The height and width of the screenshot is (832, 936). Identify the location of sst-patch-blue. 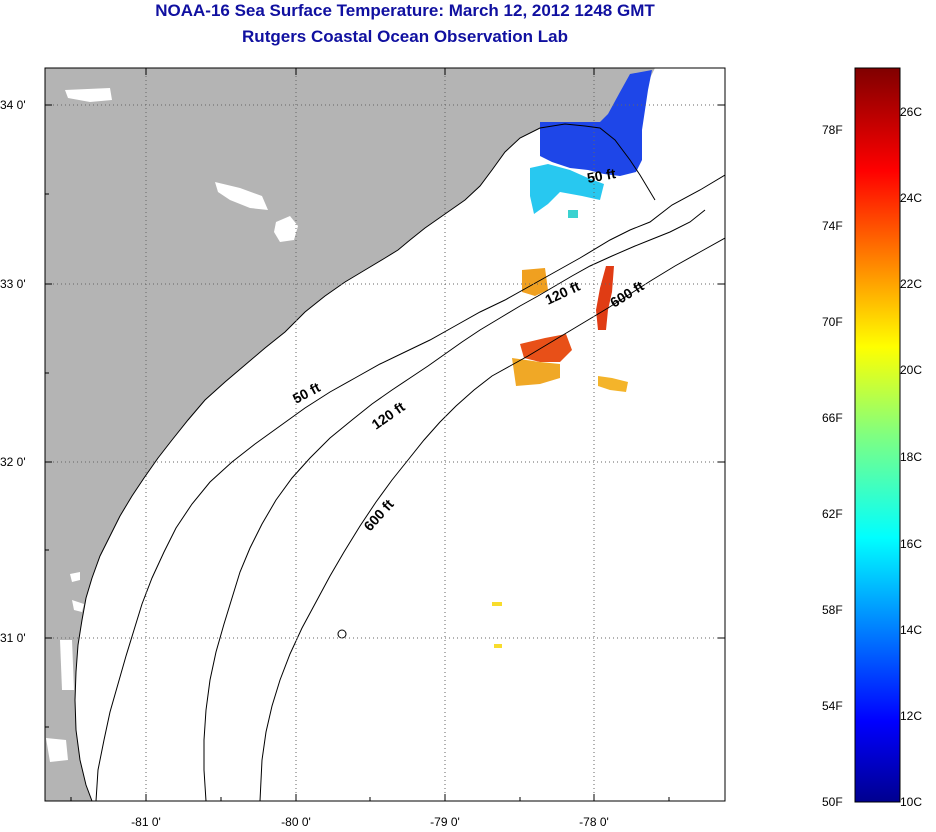
(596, 123).